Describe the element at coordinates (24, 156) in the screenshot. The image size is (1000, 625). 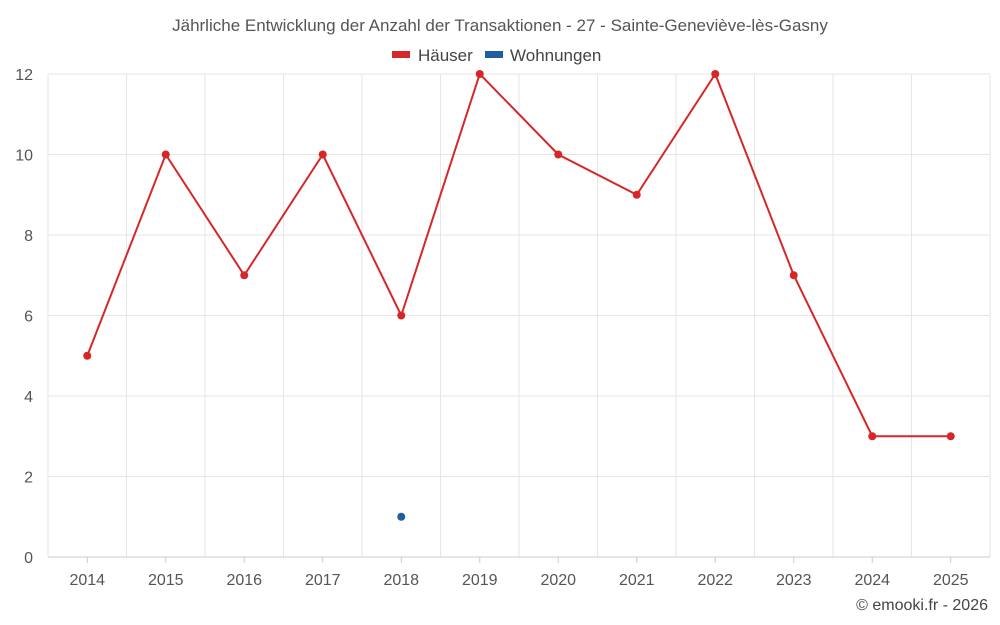
I see `y-tick-label: 10` at that location.